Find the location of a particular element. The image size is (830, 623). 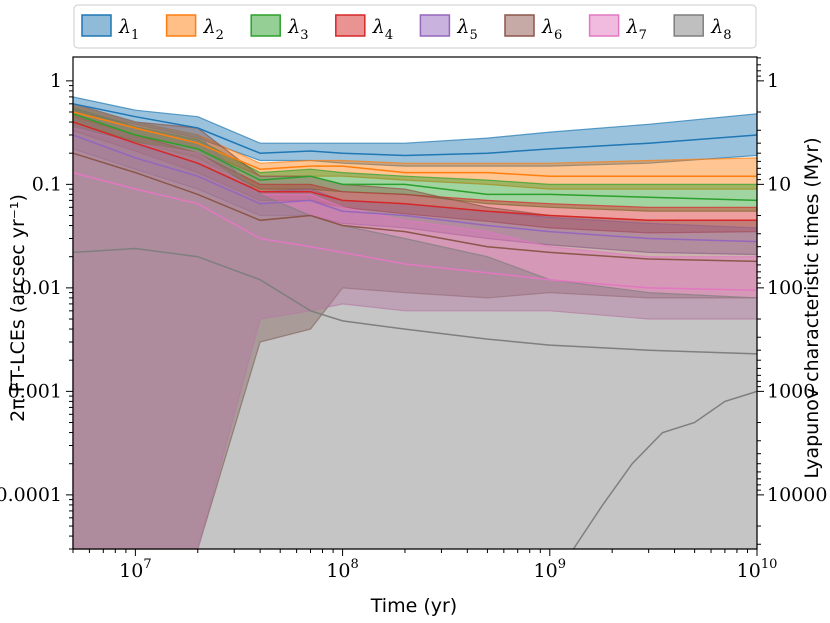

legend-entry-lambda-6: λ6 is located at coordinates (533, 28).